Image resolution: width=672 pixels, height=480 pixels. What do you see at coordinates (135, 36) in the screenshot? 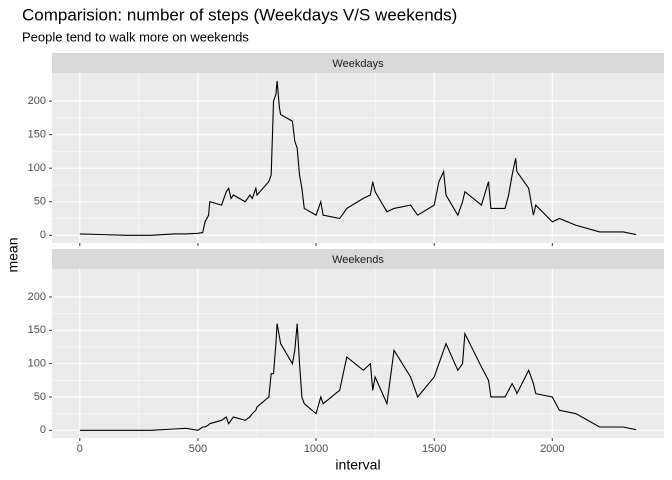
I see `chart-subtitle: People tend to walk more on weekends` at bounding box center [135, 36].